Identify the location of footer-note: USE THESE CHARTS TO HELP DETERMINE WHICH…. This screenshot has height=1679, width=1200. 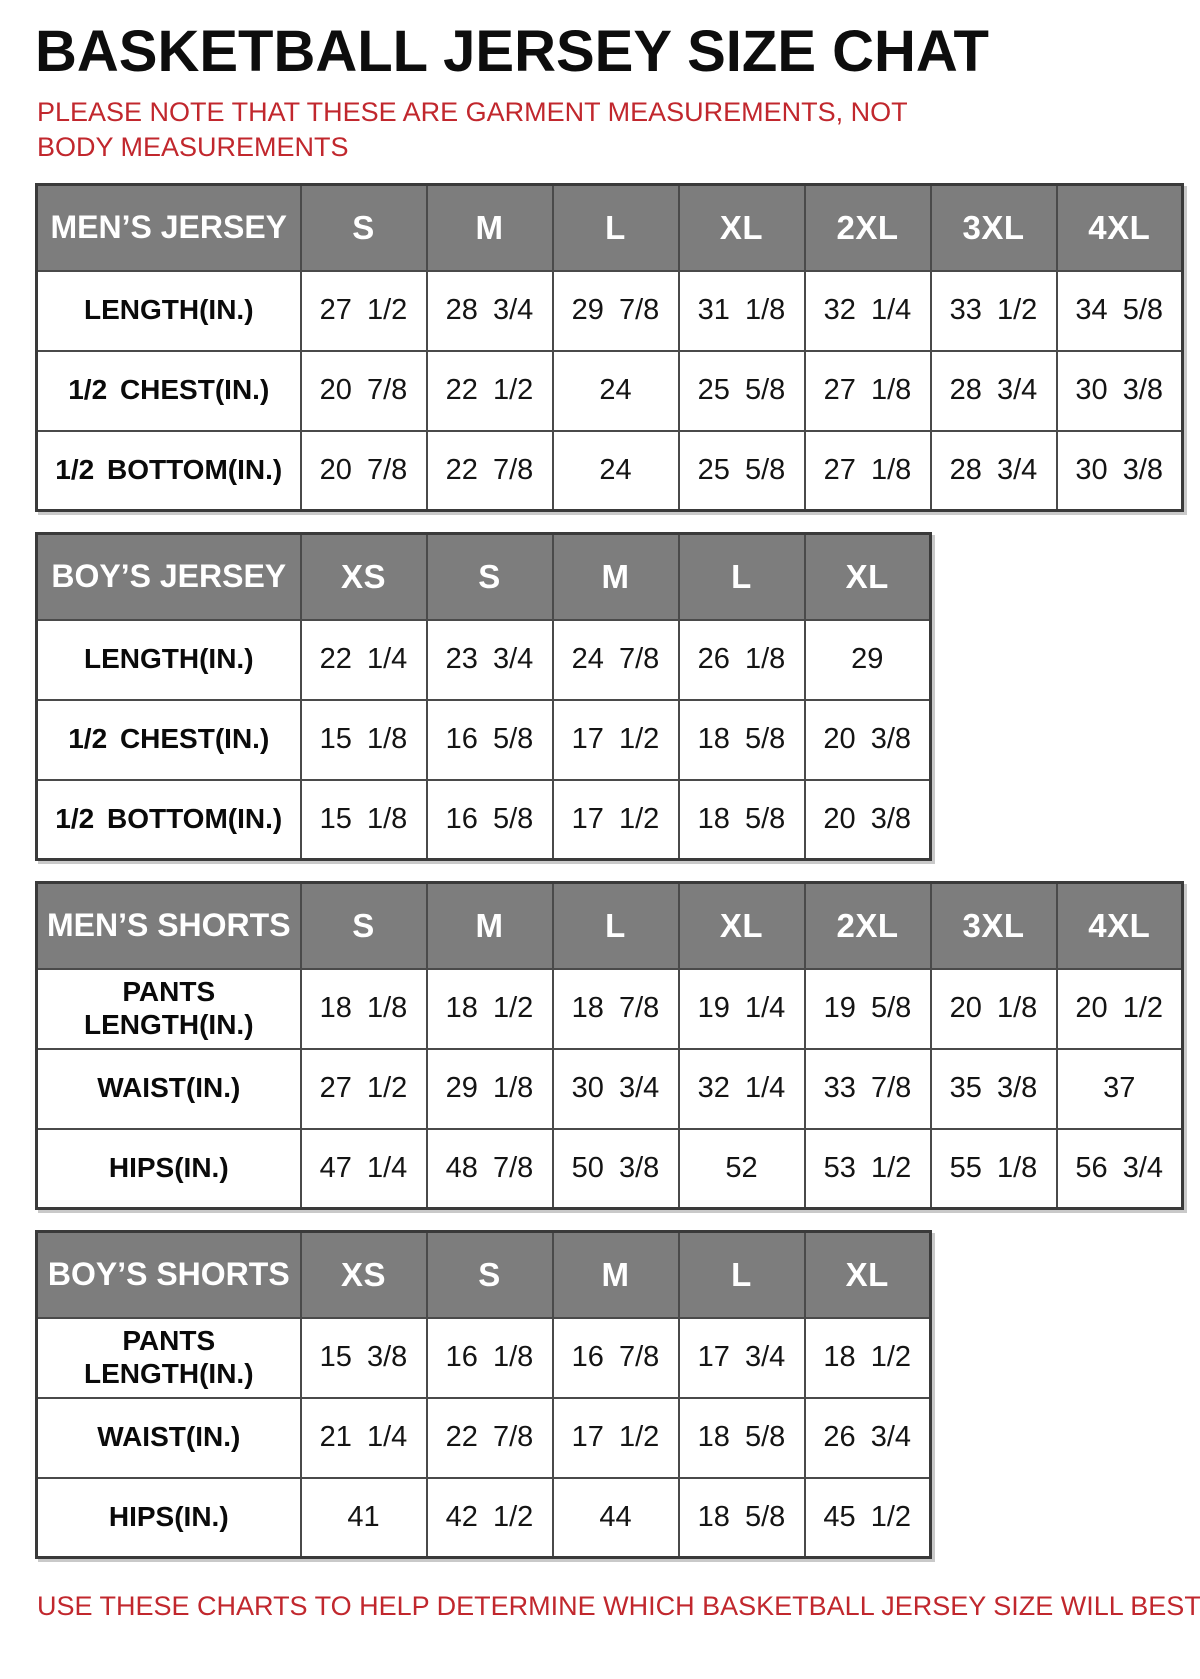
(618, 1606).